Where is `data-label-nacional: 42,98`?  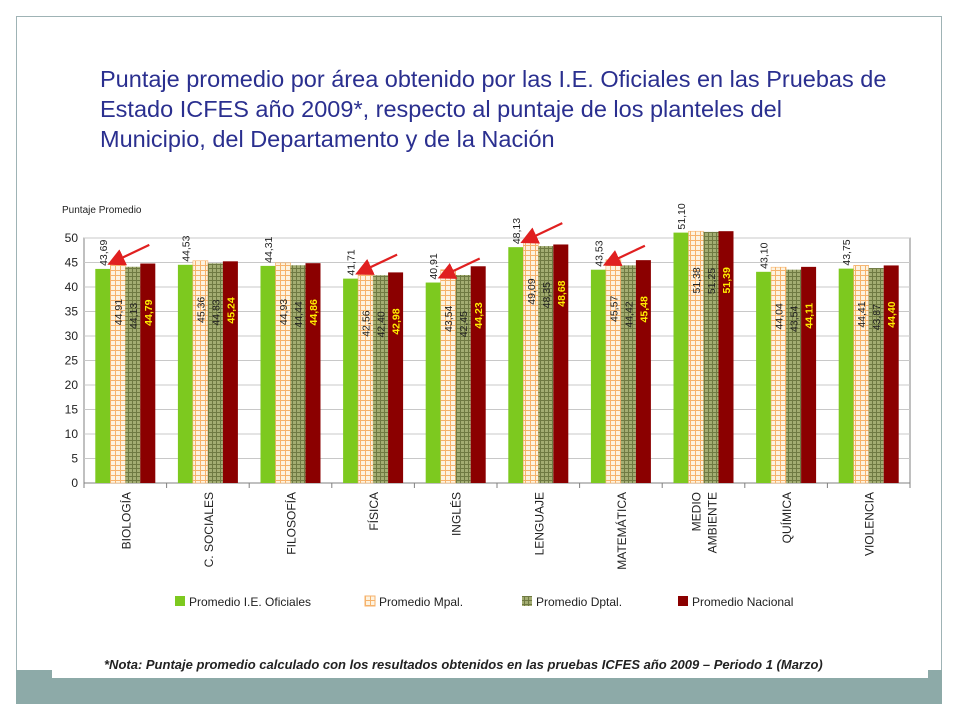
data-label-nacional: 42,98 is located at coordinates (397, 321).